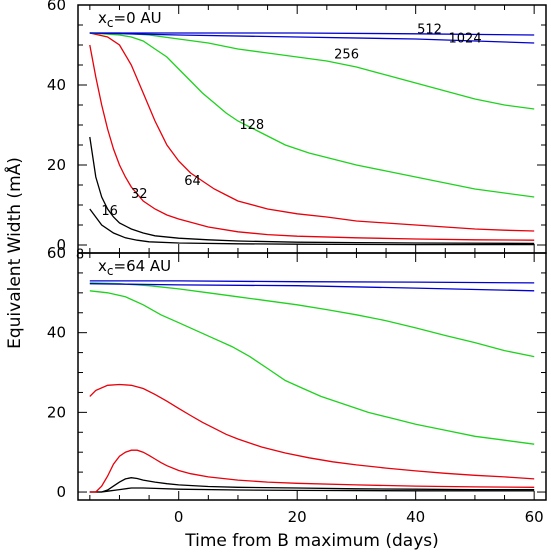  I want to click on panel-bottom-label-main: x, so click(102, 266).